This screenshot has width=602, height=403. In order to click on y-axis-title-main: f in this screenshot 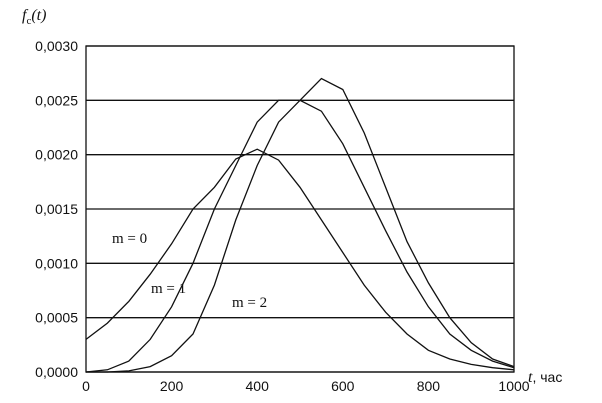, I will do `click(25, 15)`.